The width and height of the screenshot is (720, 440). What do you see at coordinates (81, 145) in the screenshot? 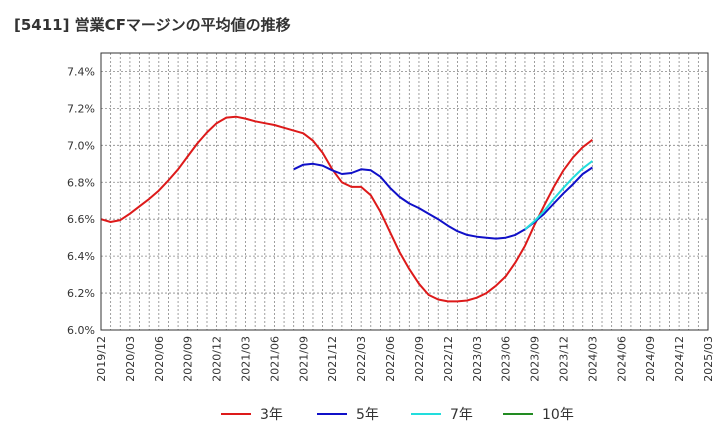
I see `y-tick-label: 7.0%` at bounding box center [81, 145].